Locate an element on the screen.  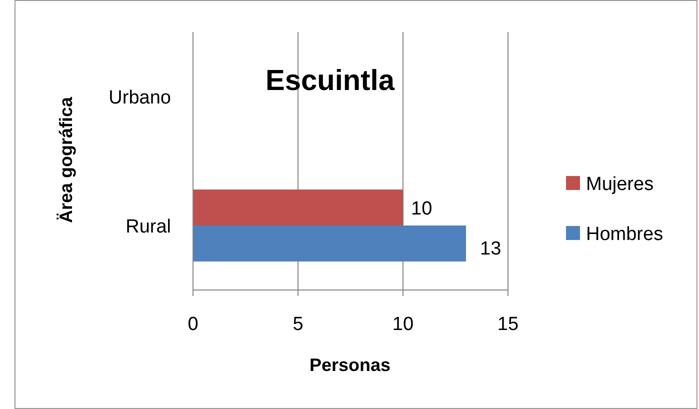
legend-label: Hombres is located at coordinates (625, 234).